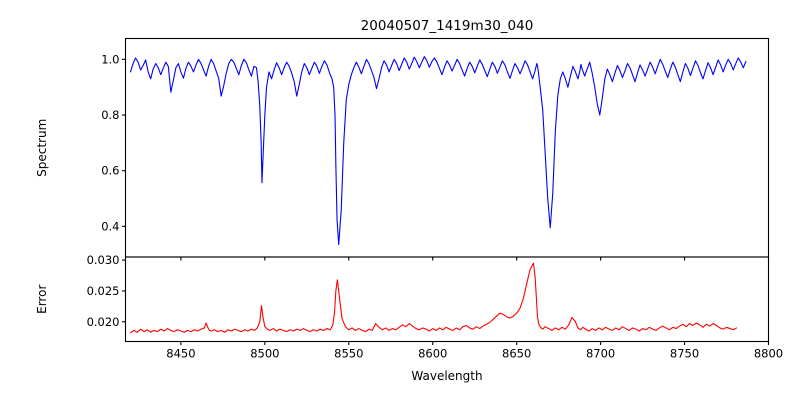 The image size is (800, 400). What do you see at coordinates (432, 354) in the screenshot?
I see `xtick-label: 8600` at bounding box center [432, 354].